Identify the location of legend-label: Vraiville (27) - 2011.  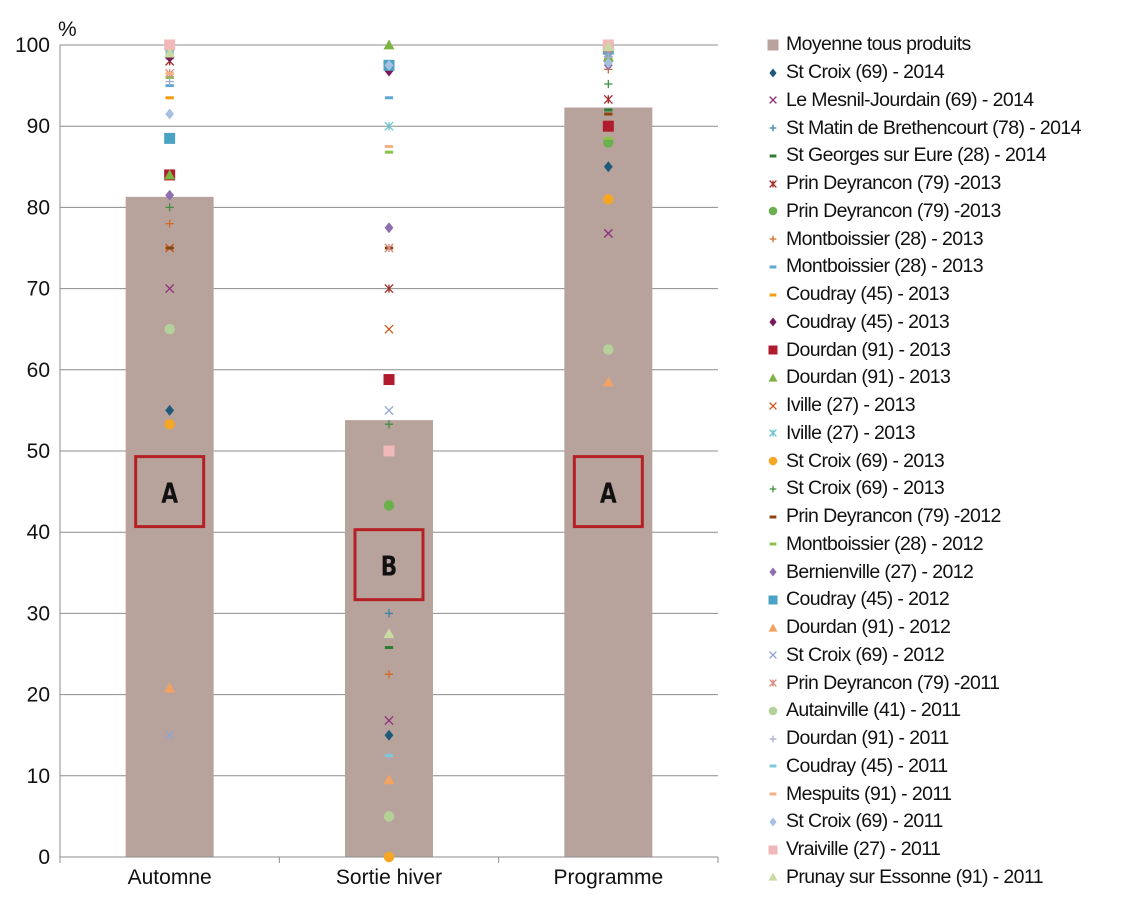
(863, 849).